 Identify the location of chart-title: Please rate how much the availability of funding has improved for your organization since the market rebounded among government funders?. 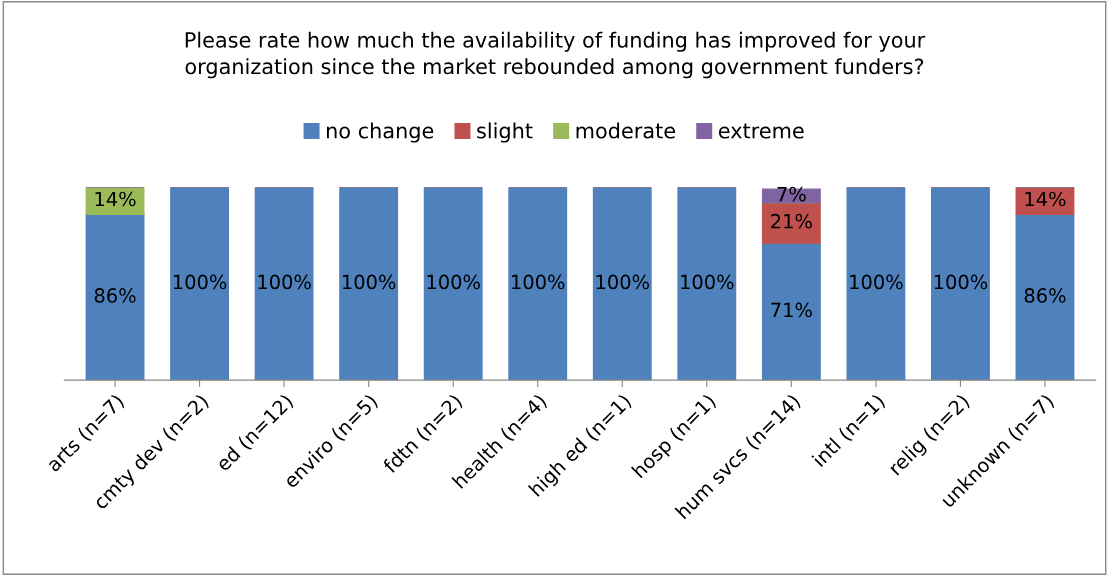
(555, 55).